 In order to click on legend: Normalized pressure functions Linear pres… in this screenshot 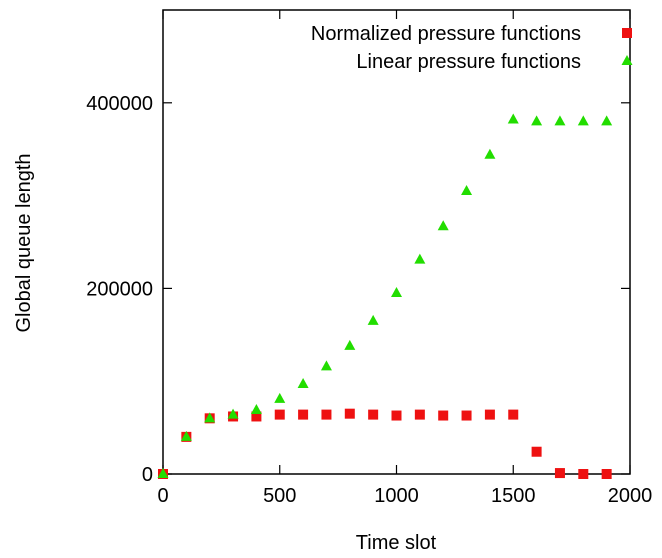, I will do `click(472, 48)`.